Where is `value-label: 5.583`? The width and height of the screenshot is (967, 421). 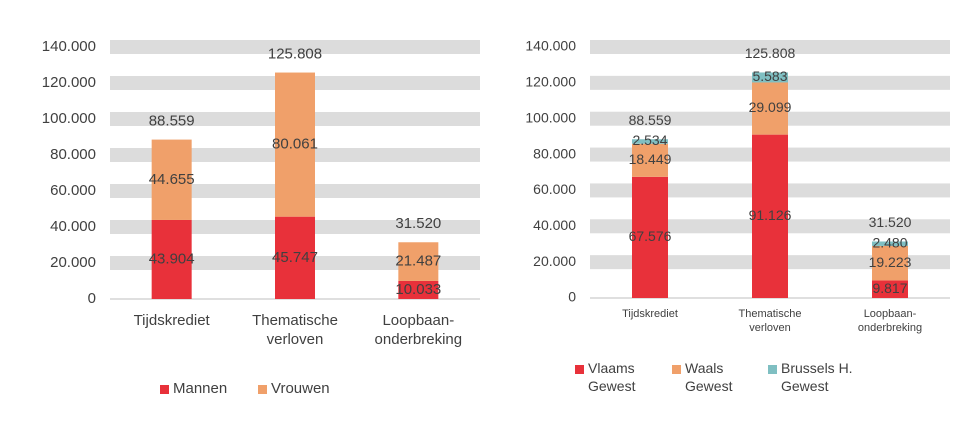 value-label: 5.583 is located at coordinates (769, 76).